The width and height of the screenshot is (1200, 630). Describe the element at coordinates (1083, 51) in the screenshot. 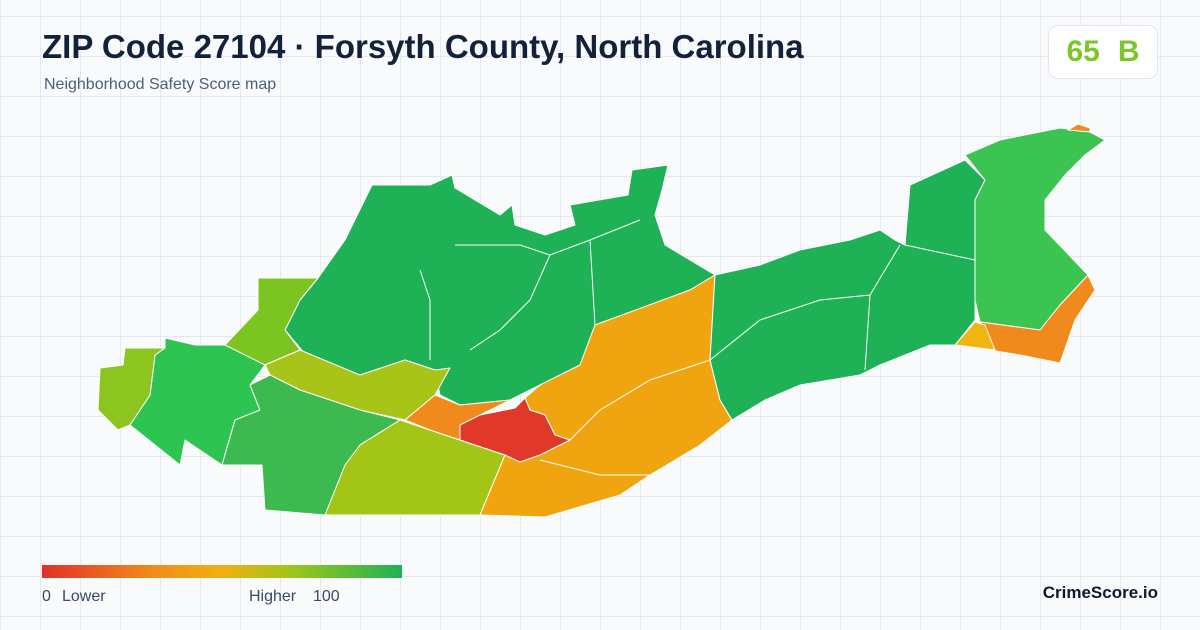

I see `score-value: 65` at that location.